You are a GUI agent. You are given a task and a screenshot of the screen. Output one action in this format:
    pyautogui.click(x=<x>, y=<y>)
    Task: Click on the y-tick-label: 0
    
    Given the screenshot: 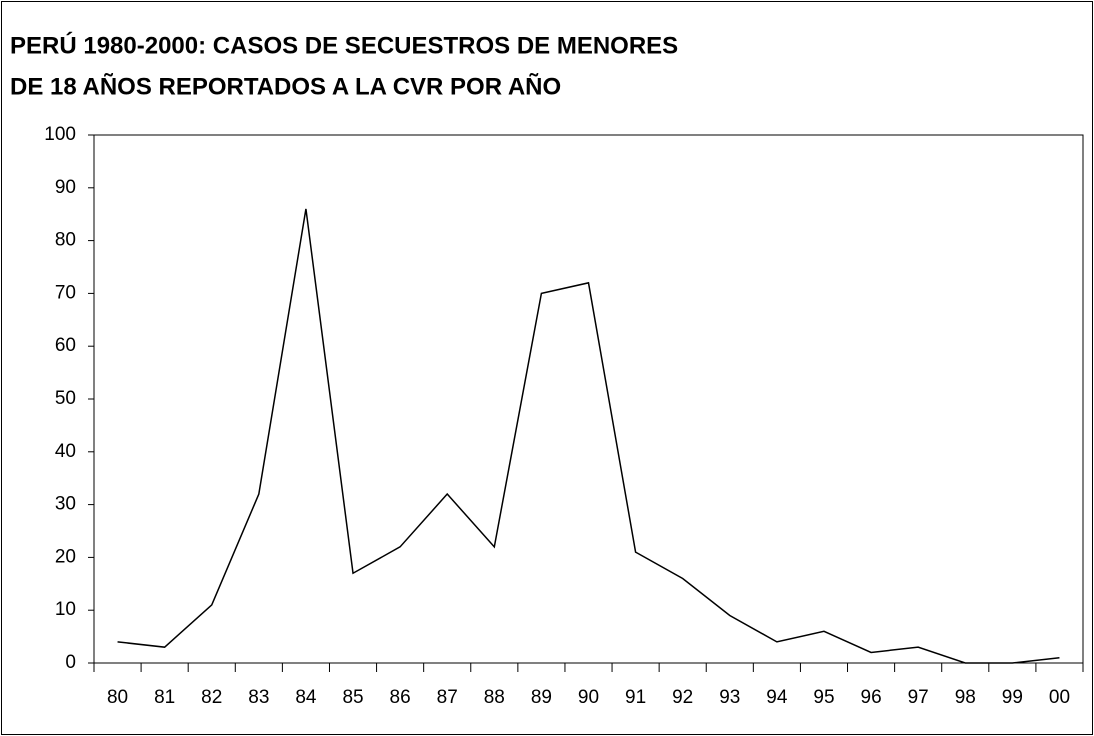 What is the action you would take?
    pyautogui.click(x=70, y=662)
    